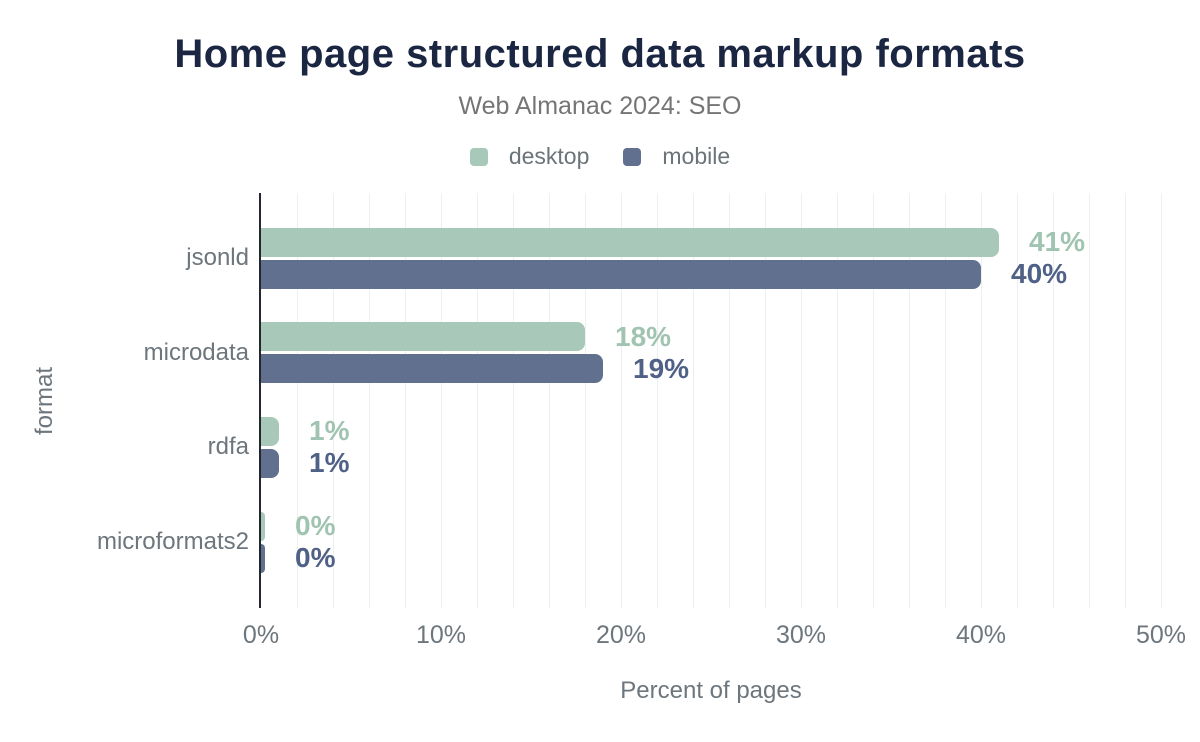  Describe the element at coordinates (263, 558) in the screenshot. I see `bar-mobile-microformats2` at that location.